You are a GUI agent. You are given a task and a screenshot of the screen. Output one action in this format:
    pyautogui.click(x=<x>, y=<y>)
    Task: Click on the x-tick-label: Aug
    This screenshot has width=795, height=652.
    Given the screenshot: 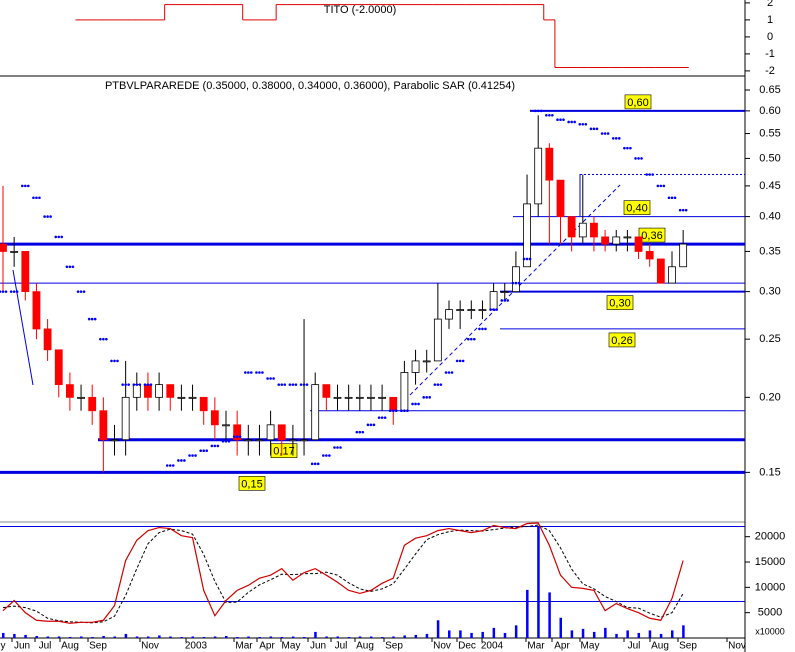 What is the action you would take?
    pyautogui.click(x=365, y=646)
    